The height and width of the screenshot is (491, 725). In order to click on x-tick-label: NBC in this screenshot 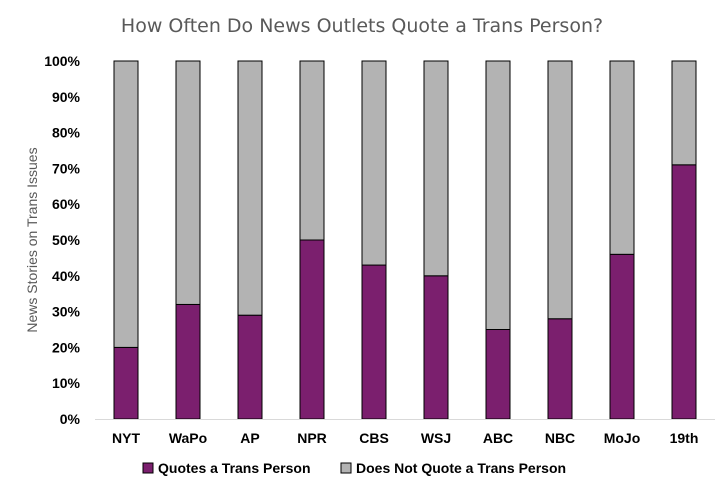, I will do `click(560, 438)`.